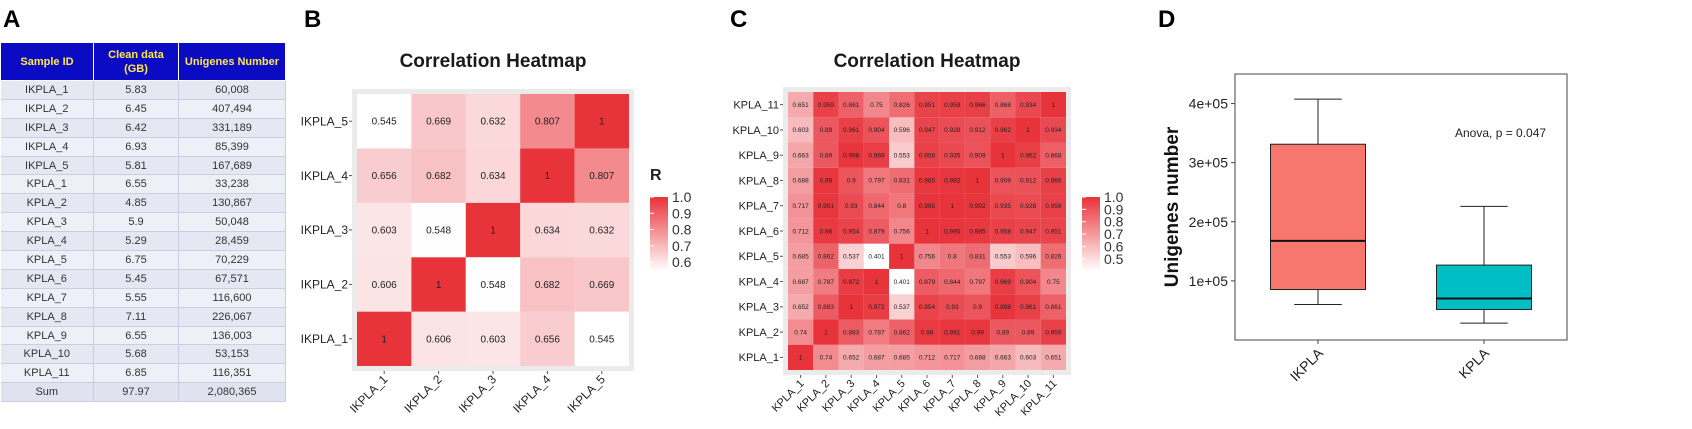  I want to click on cell-value: 0.951, so click(927, 105).